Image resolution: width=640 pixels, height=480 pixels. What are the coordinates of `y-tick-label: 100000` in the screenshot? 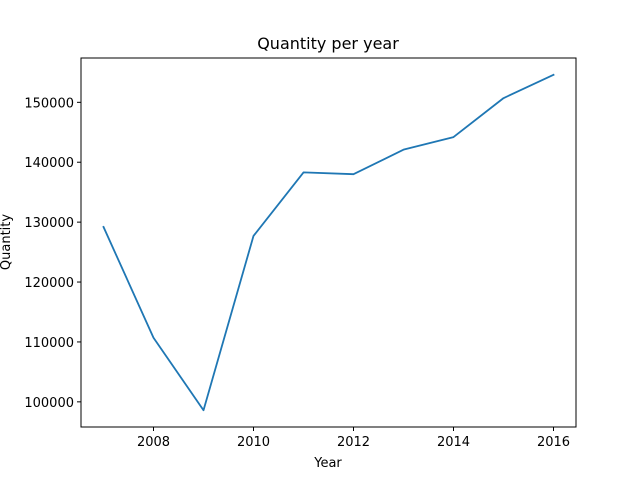 It's located at (49, 403).